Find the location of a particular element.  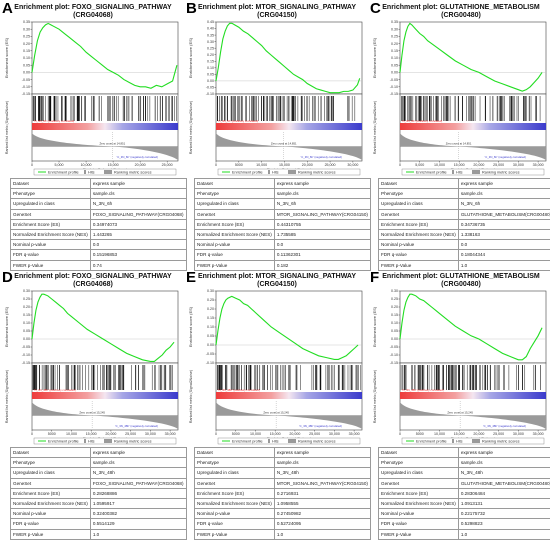

x-tick-label: 15,000 is located at coordinates (91, 434).